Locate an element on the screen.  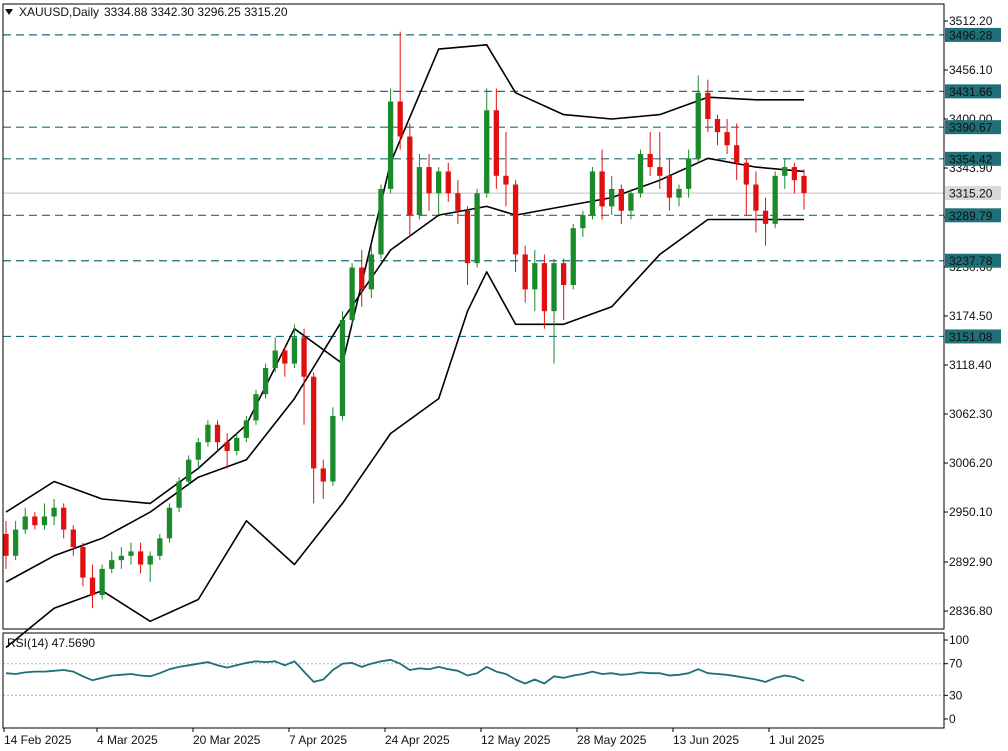
dropdown-triangle-icon is located at coordinates (9, 12).